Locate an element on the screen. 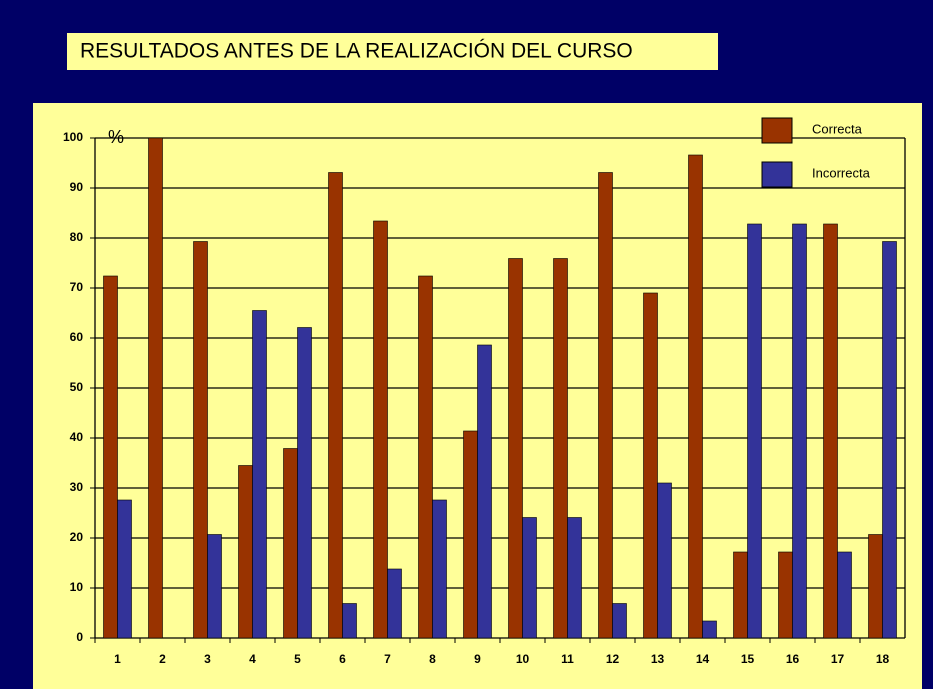  x-tick-label: 4 is located at coordinates (252, 659).